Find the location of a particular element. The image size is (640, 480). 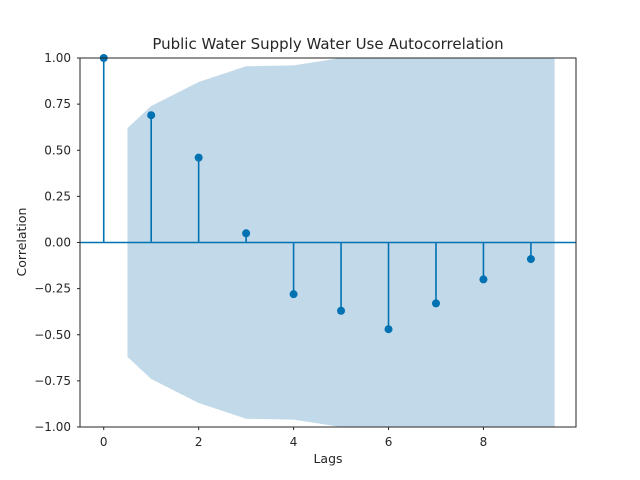

x-tick-label-8: 8 is located at coordinates (484, 442).